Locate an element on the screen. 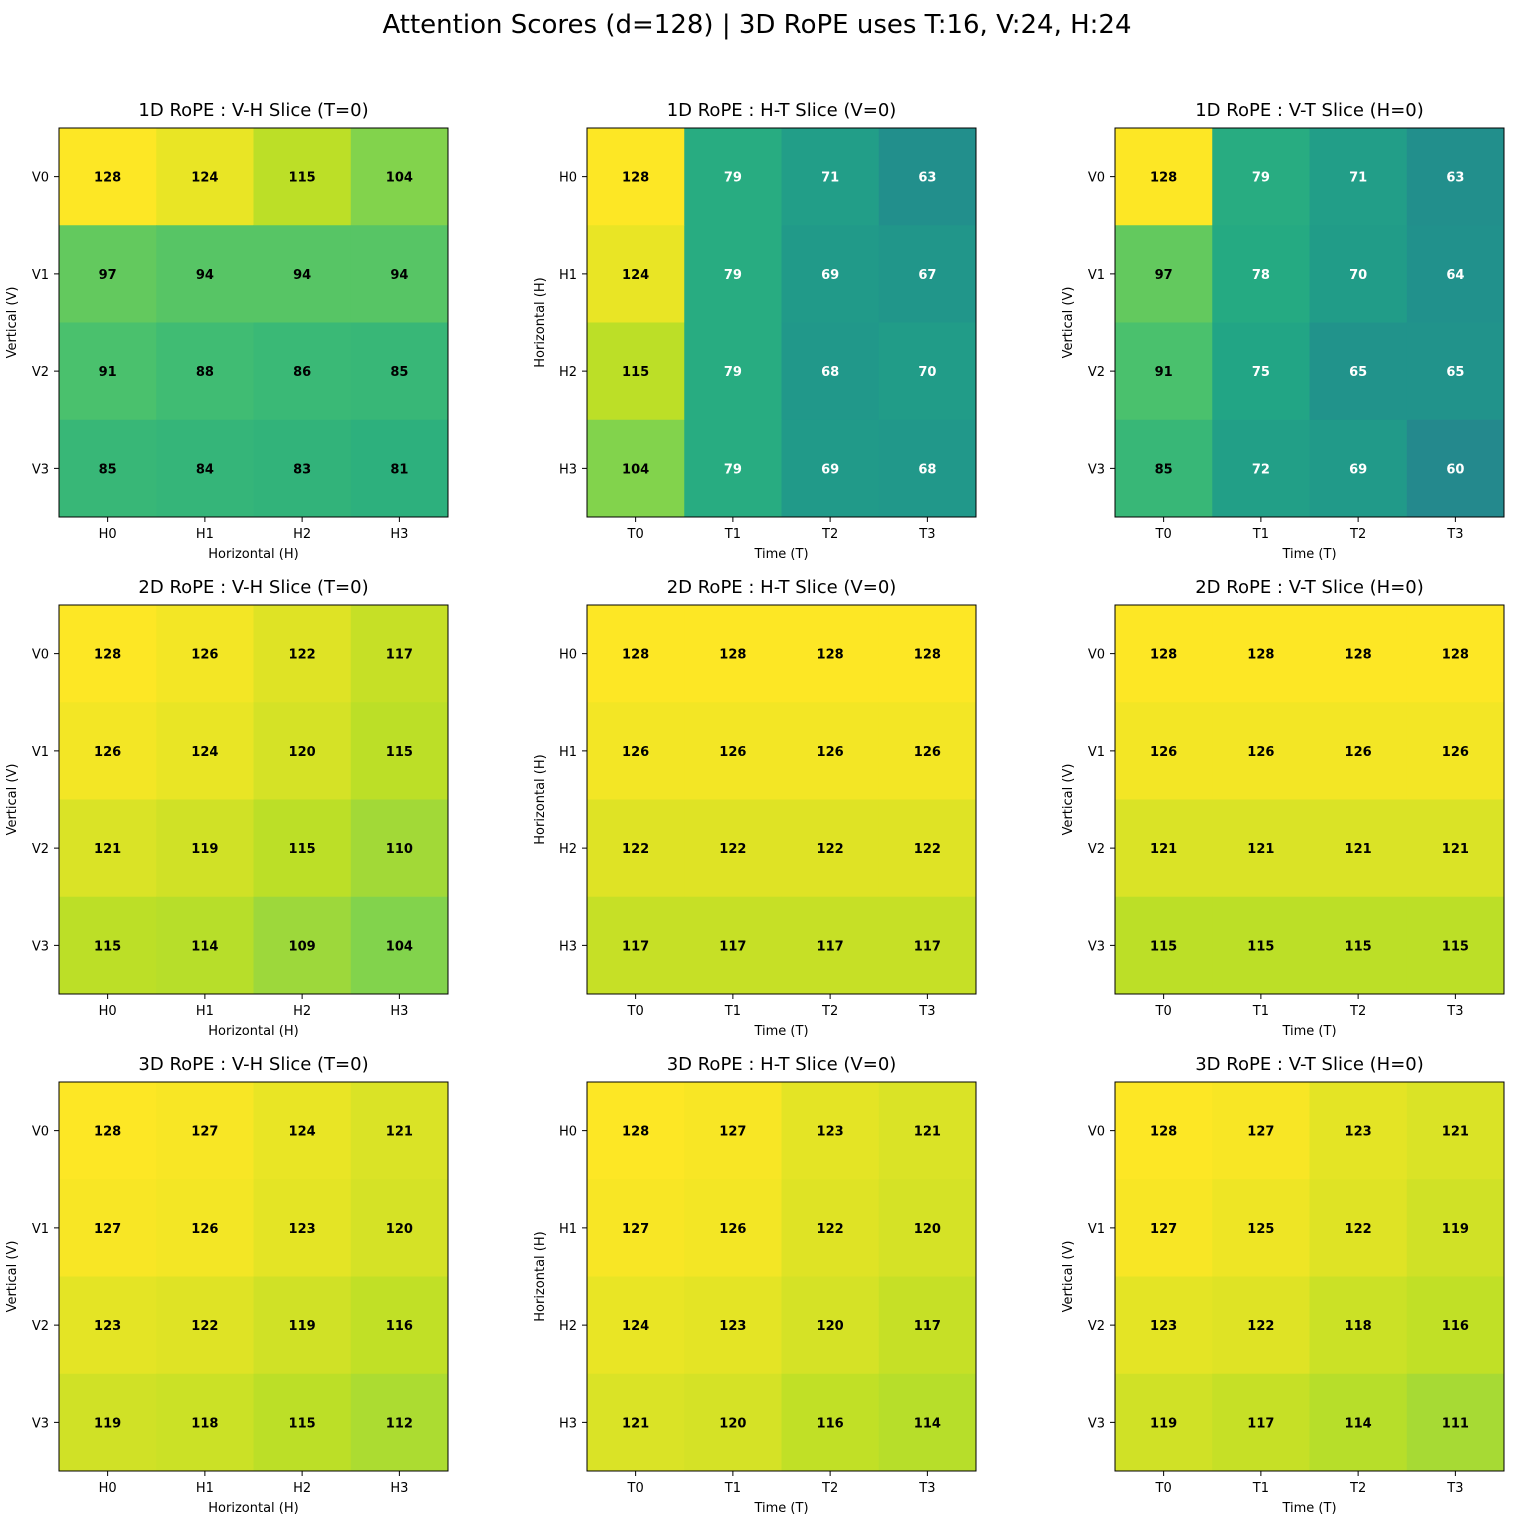  cell-value-label: 60 is located at coordinates (1455, 469).